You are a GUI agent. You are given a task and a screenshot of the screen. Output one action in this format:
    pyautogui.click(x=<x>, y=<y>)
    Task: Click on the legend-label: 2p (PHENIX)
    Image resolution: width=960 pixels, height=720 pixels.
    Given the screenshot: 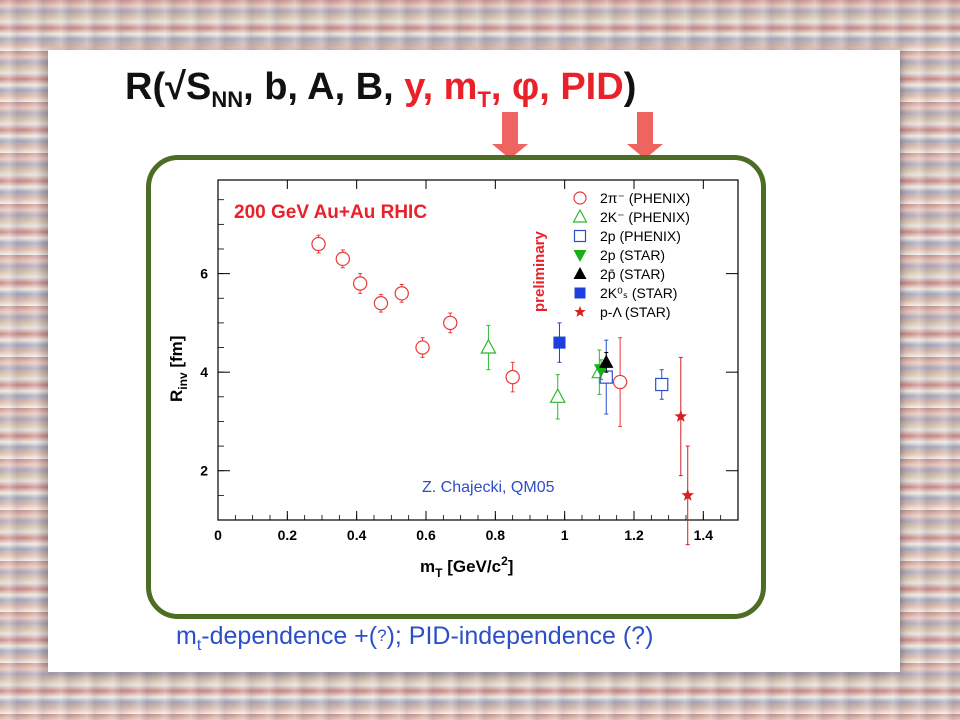 What is the action you would take?
    pyautogui.click(x=640, y=236)
    